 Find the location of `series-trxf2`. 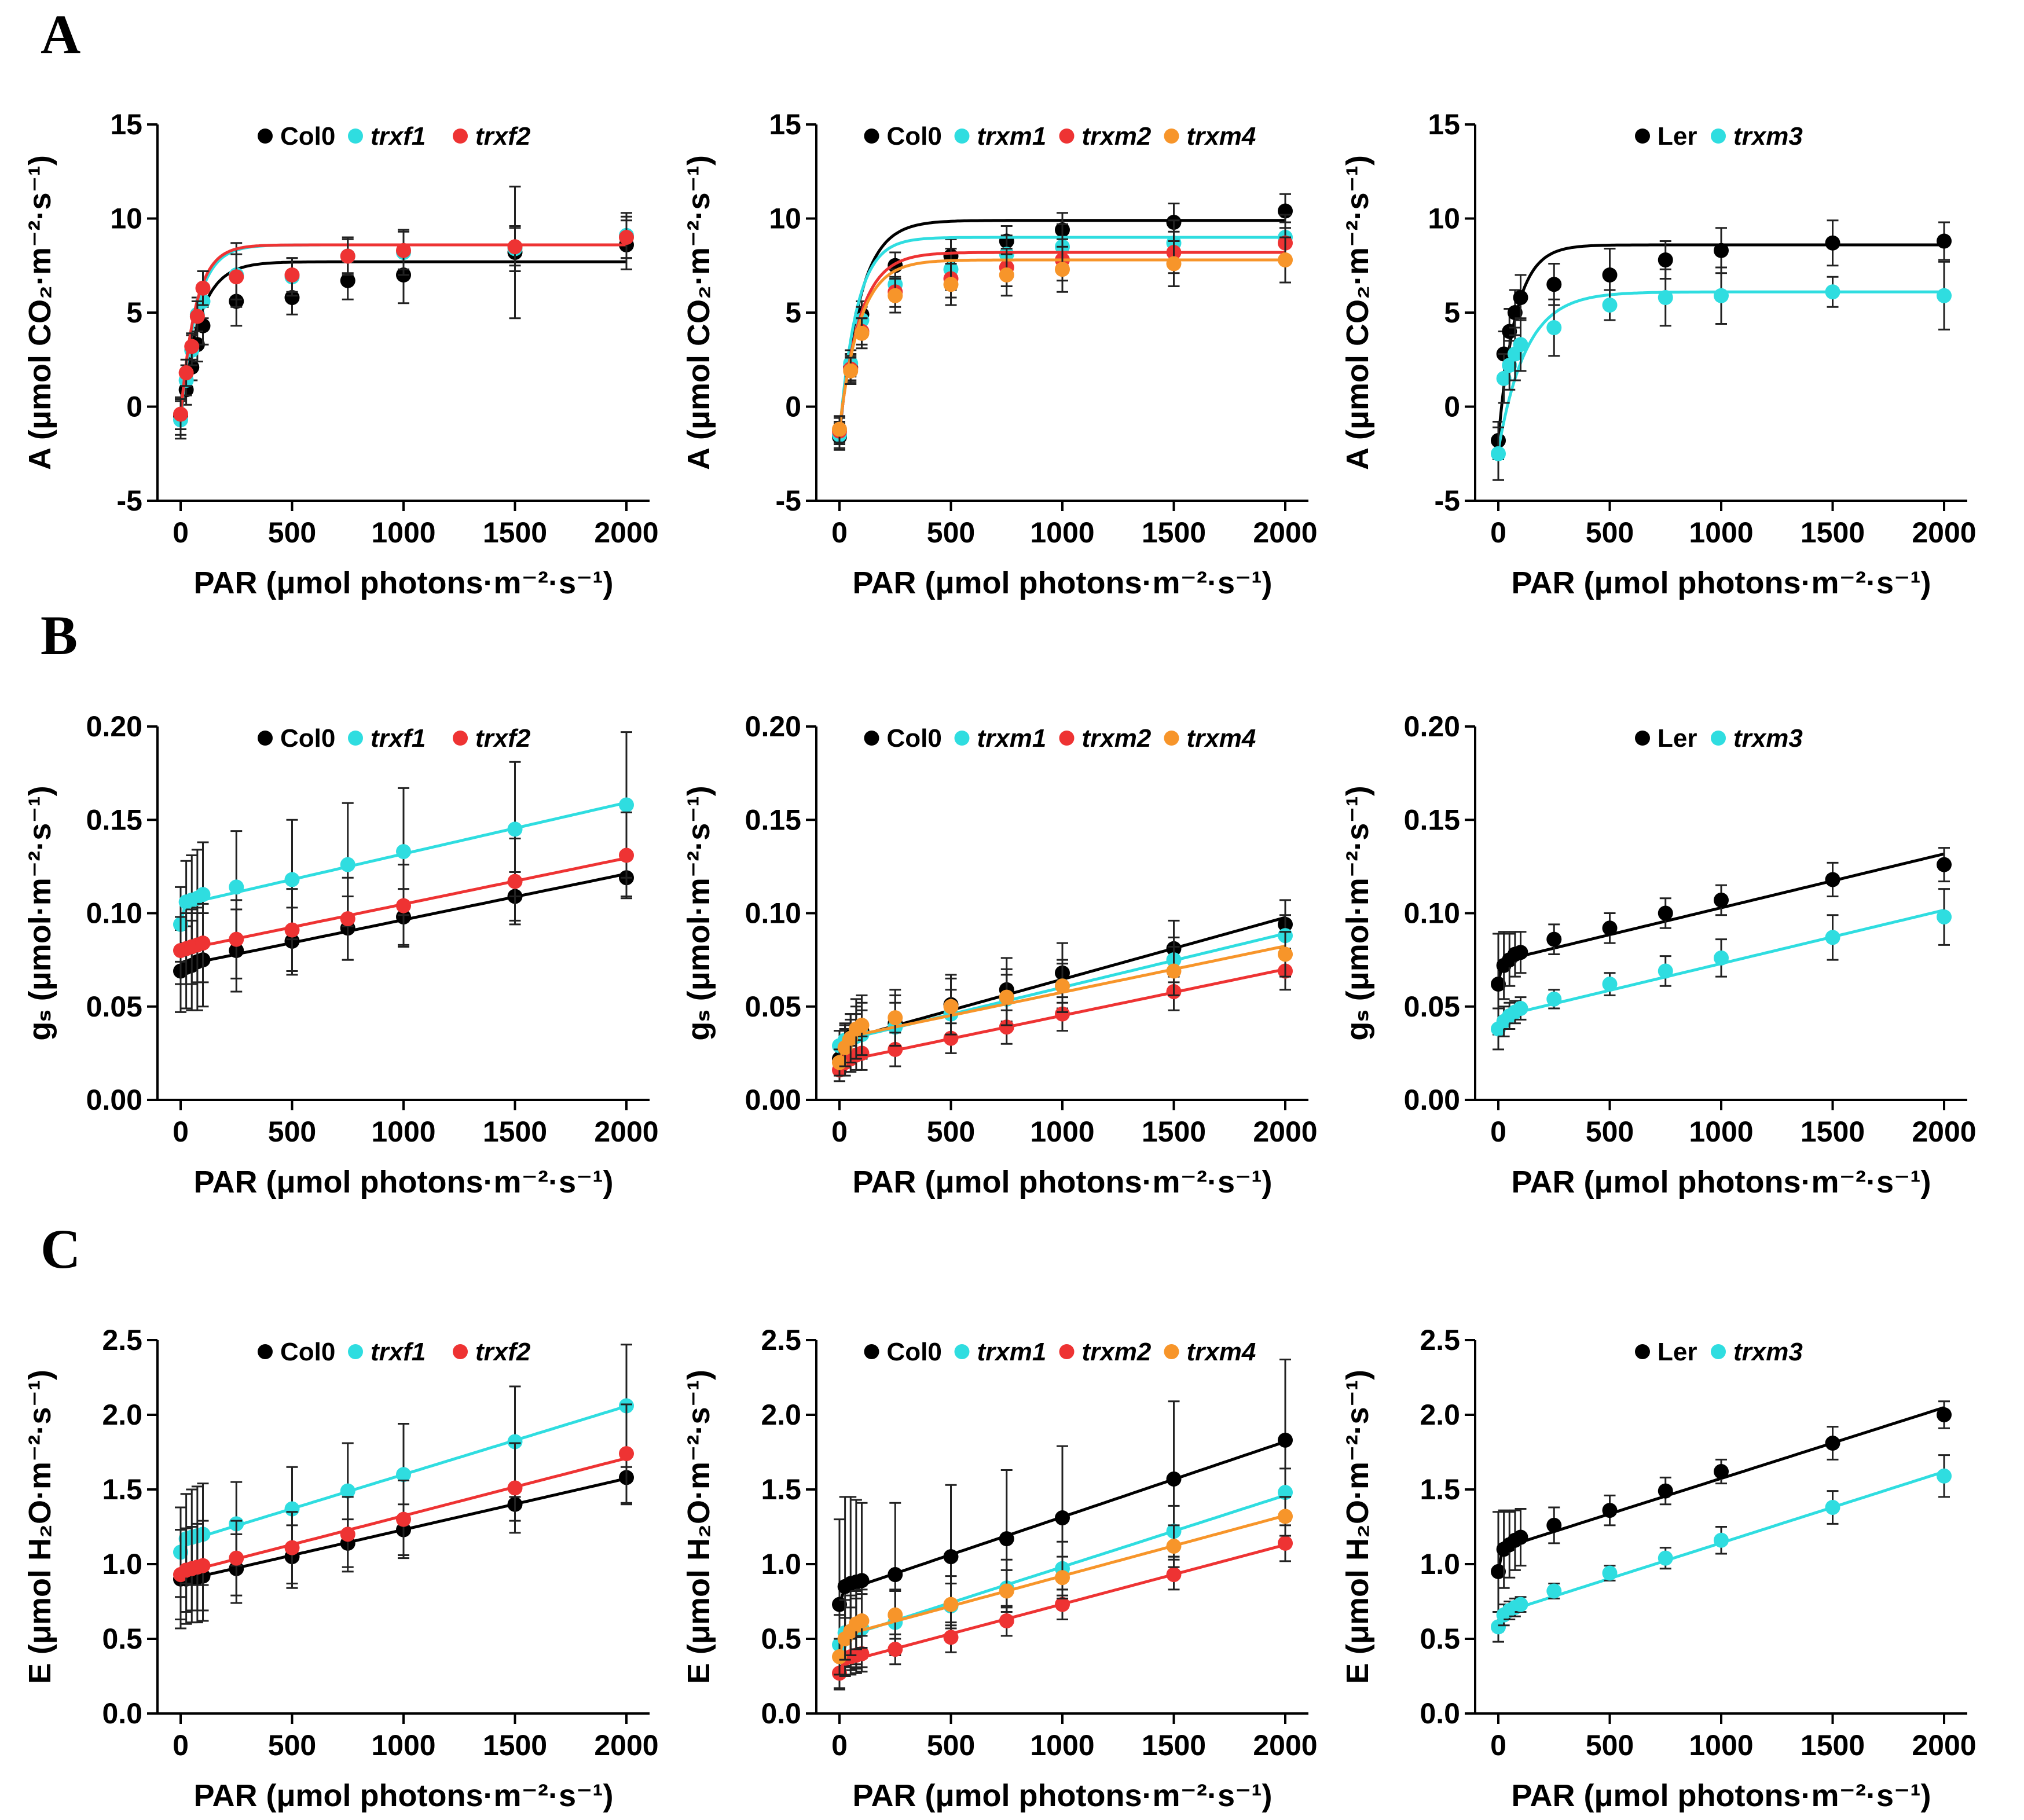

series-trxf2 is located at coordinates (404, 322).